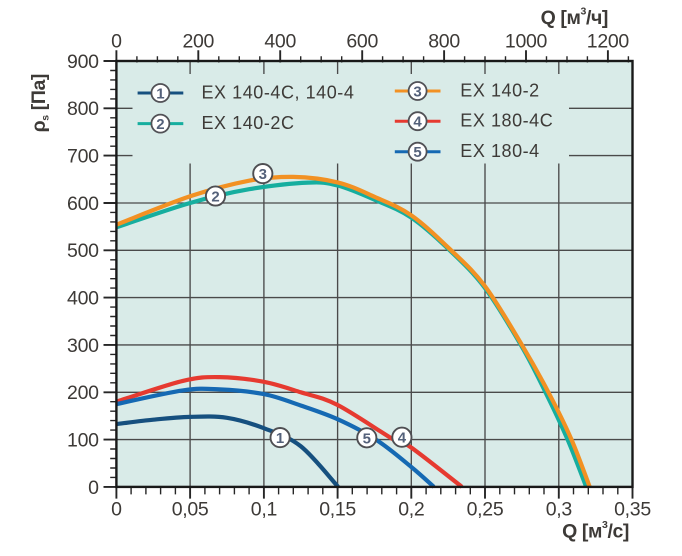 The image size is (682, 556). What do you see at coordinates (264, 510) in the screenshot?
I see `svg-text: 0,1` at bounding box center [264, 510].